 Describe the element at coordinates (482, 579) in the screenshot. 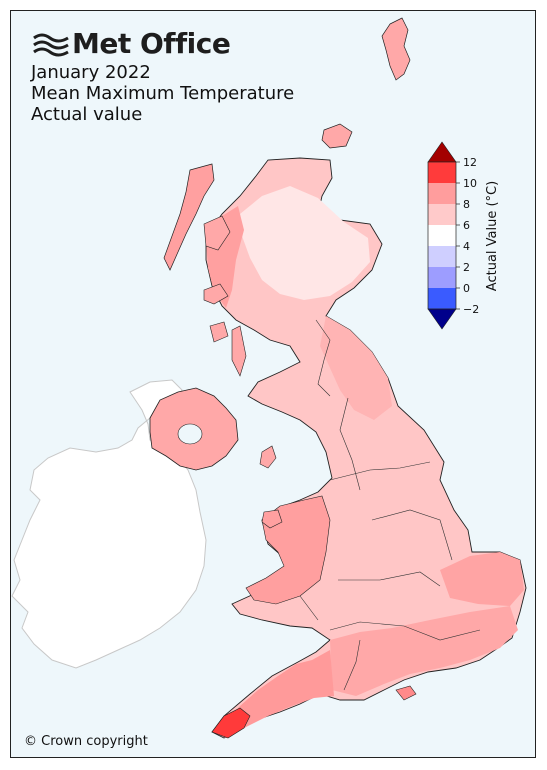

I see `east-anglia` at that location.